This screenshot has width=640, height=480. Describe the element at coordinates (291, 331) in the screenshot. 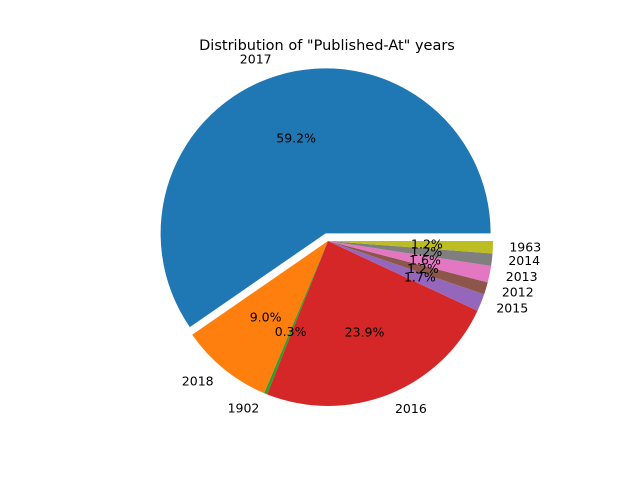

I see `pct-label-1902: 0.3%` at that location.